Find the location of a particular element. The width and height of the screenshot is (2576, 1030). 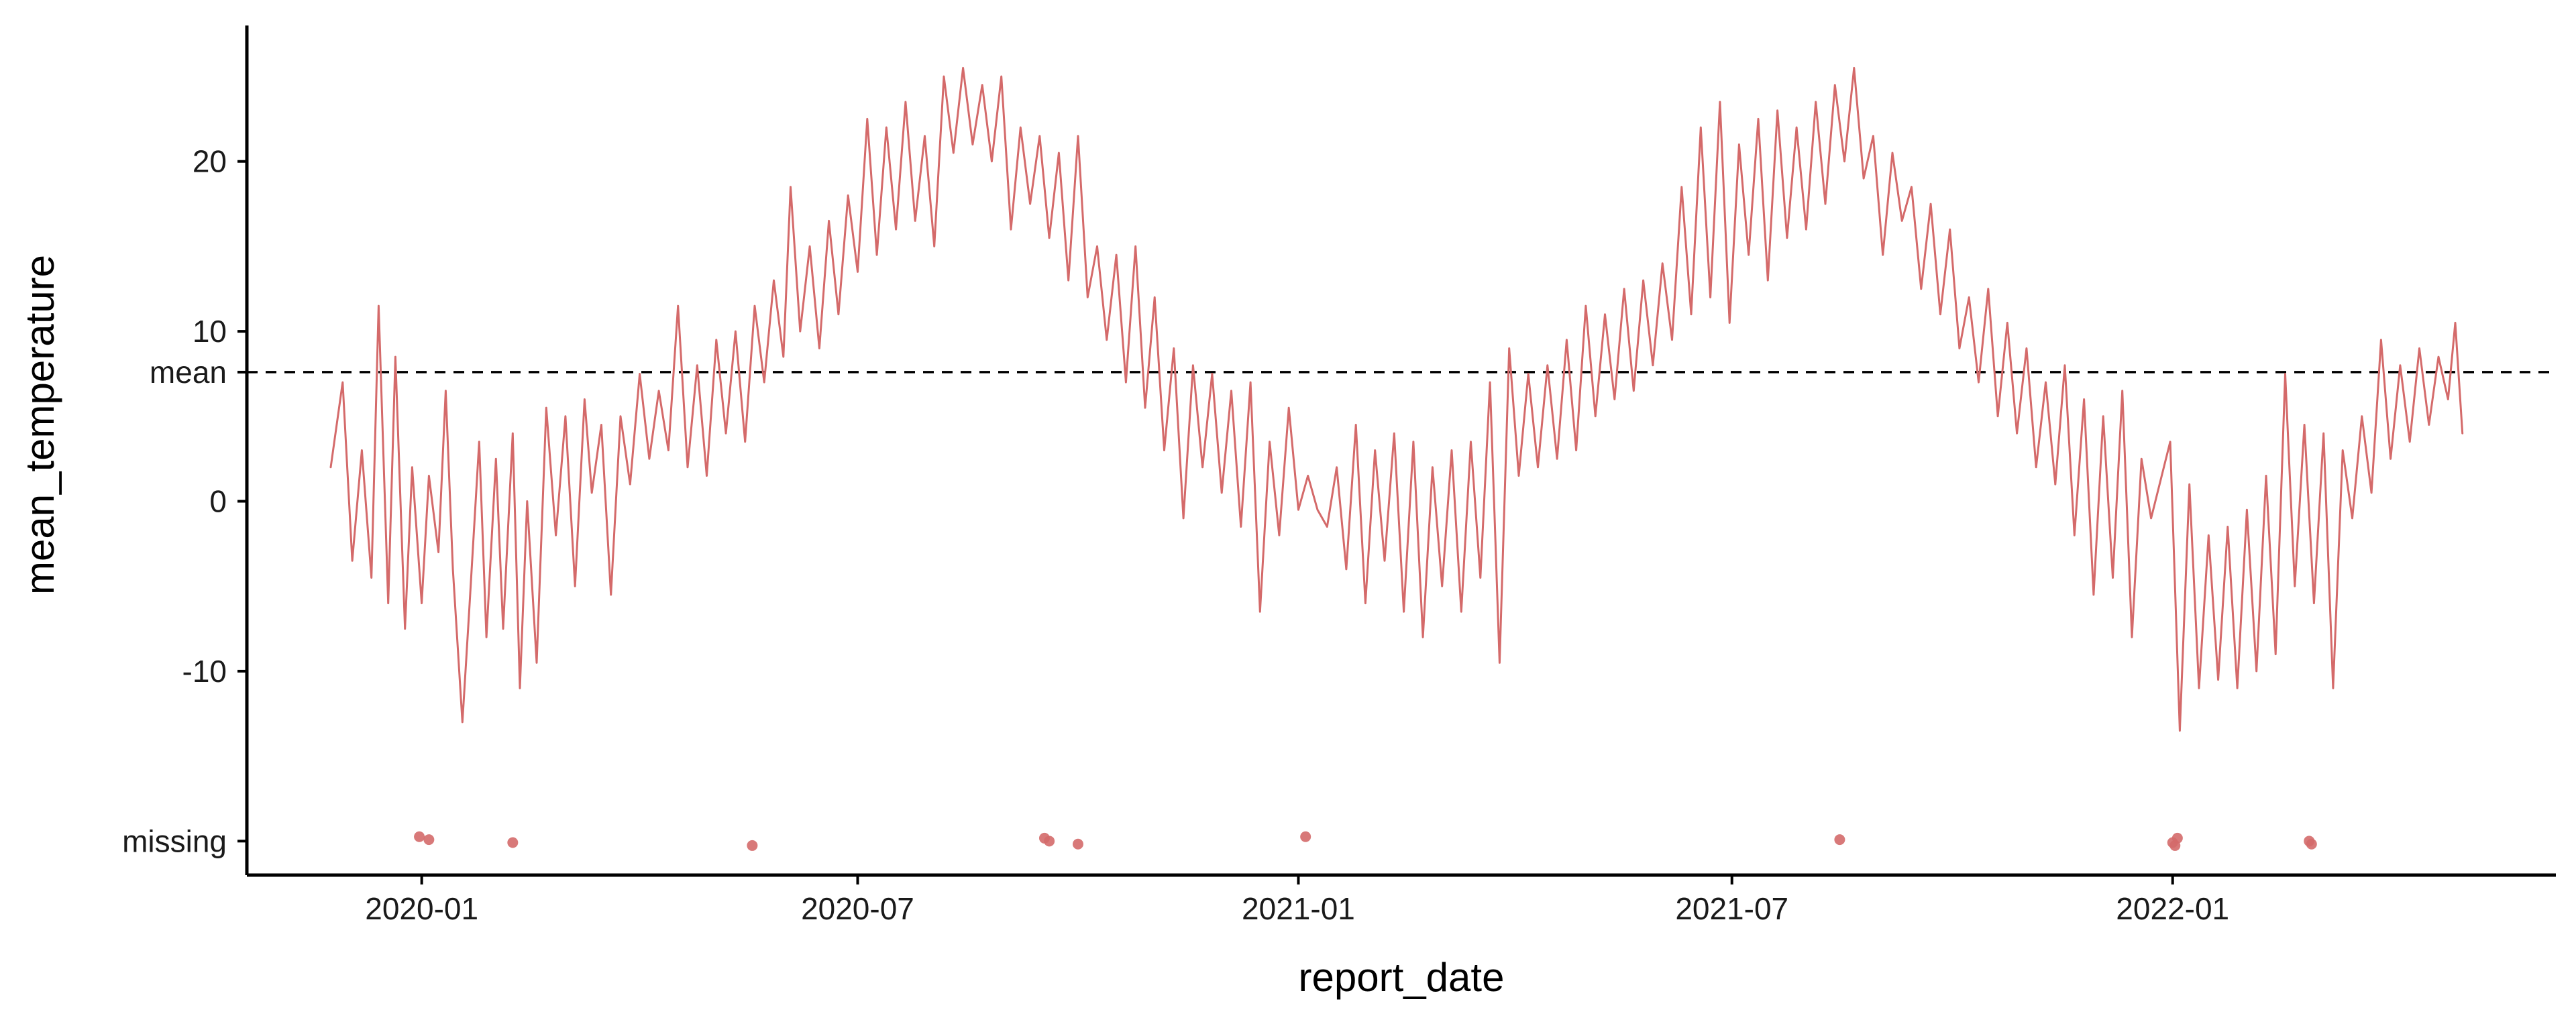

y-tick-10-label: 10 is located at coordinates (210, 331).